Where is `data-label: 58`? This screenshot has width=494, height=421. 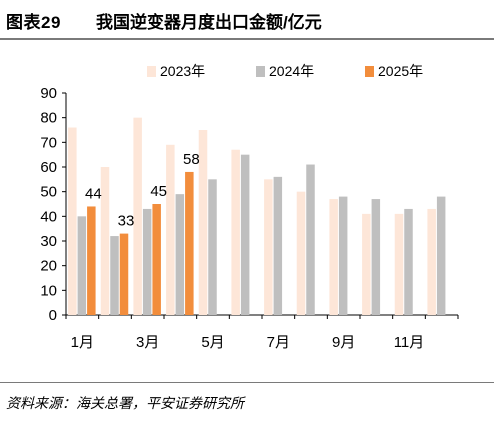 data-label: 58 is located at coordinates (191, 159).